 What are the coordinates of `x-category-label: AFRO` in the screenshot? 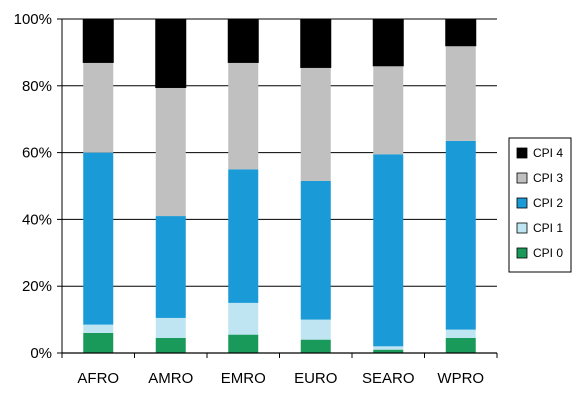 It's located at (98, 378).